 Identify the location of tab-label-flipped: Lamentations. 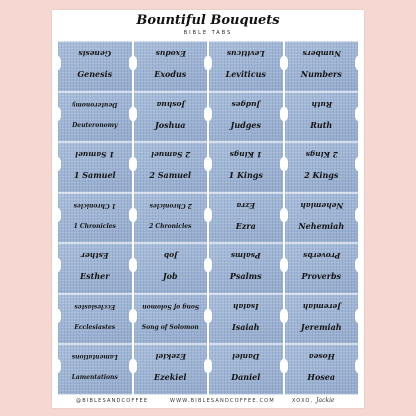
(94, 357).